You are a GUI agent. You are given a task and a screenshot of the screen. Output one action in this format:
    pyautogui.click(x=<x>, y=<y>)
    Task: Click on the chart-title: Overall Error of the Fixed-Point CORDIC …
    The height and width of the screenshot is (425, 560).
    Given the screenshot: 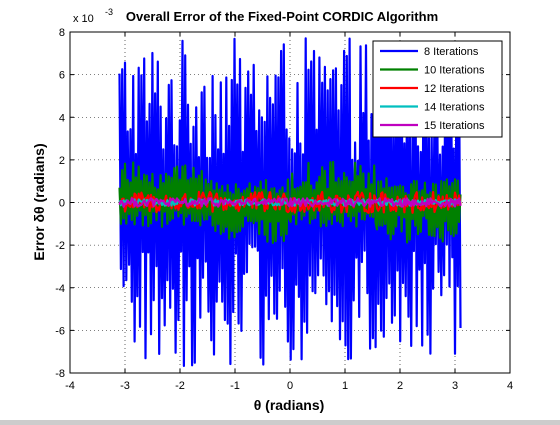 What is the action you would take?
    pyautogui.click(x=282, y=16)
    